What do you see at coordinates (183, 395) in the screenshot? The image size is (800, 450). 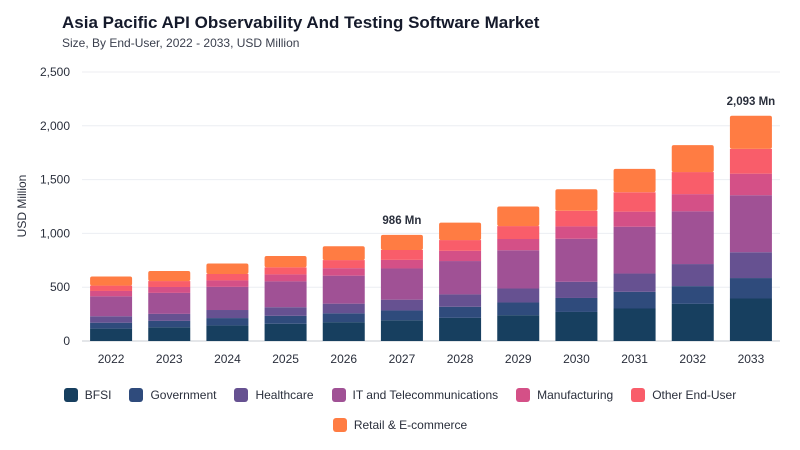 I see `legend-label: Government` at bounding box center [183, 395].